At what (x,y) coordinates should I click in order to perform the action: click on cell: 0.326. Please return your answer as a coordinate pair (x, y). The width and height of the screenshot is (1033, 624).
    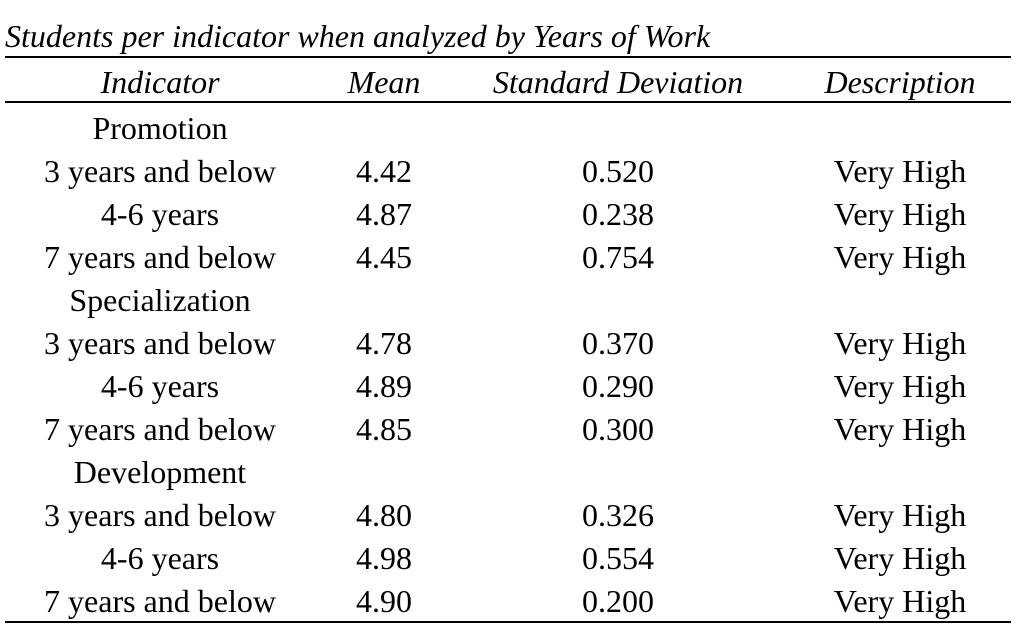
    Looking at the image, I should click on (618, 515).